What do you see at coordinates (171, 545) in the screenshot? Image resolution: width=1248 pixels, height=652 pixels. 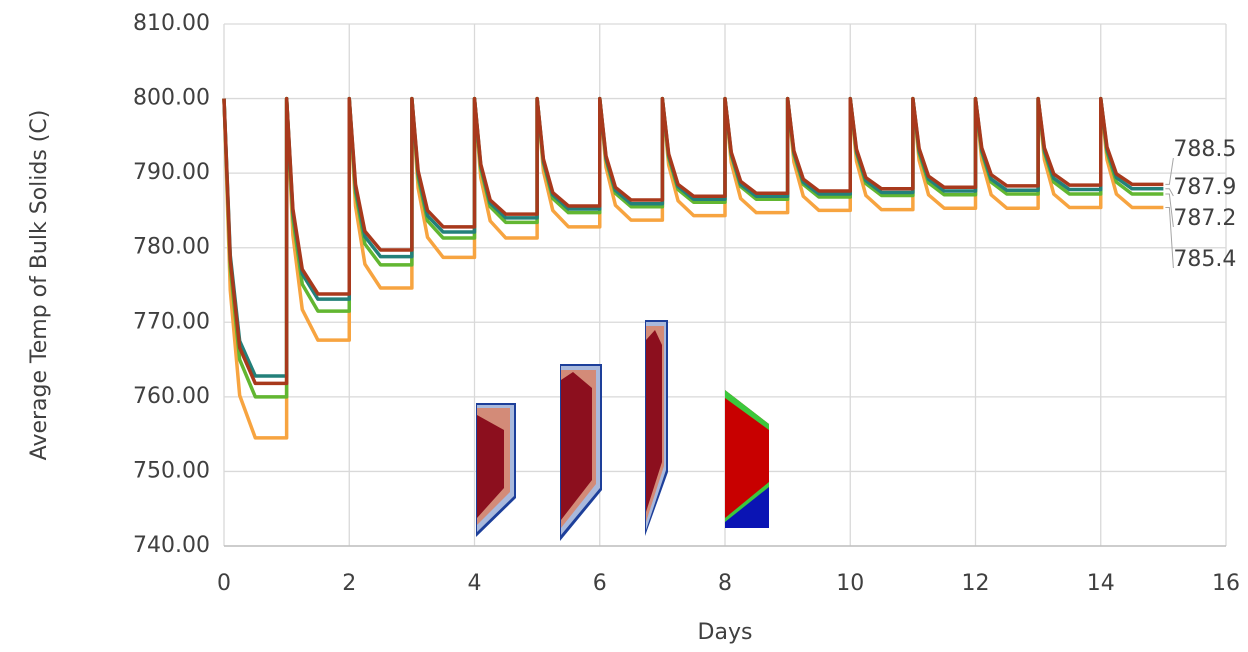 I see `y-tick-label: 740.00` at bounding box center [171, 545].